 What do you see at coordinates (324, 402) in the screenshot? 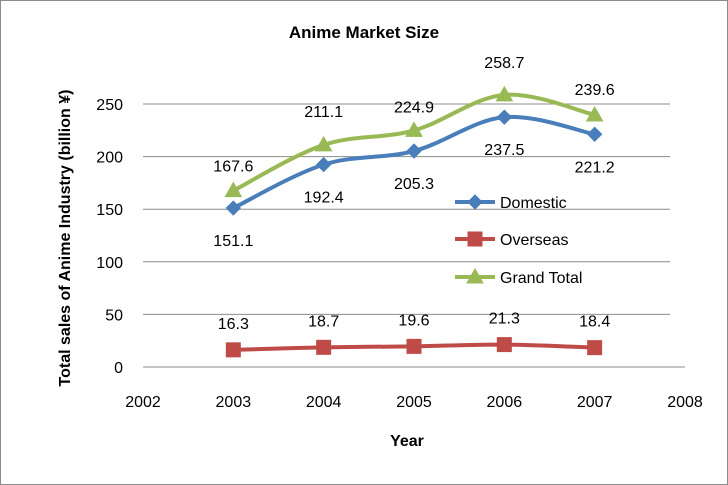
I see `x-tick-label: 2004` at bounding box center [324, 402].